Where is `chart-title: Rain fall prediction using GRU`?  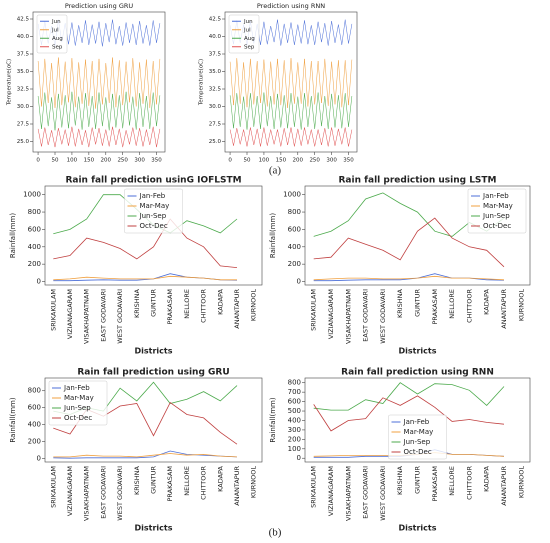 chart-title: Rain fall prediction using GRU is located at coordinates (153, 373).